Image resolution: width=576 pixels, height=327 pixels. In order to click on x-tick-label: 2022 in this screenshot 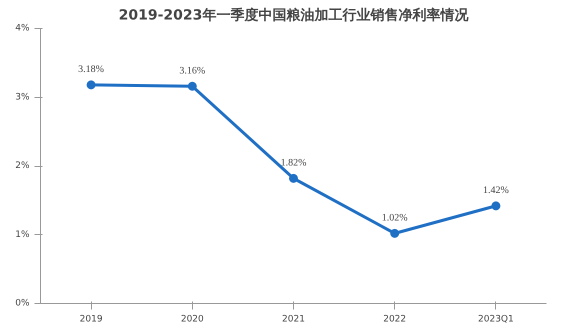, I will do `click(394, 319)`.